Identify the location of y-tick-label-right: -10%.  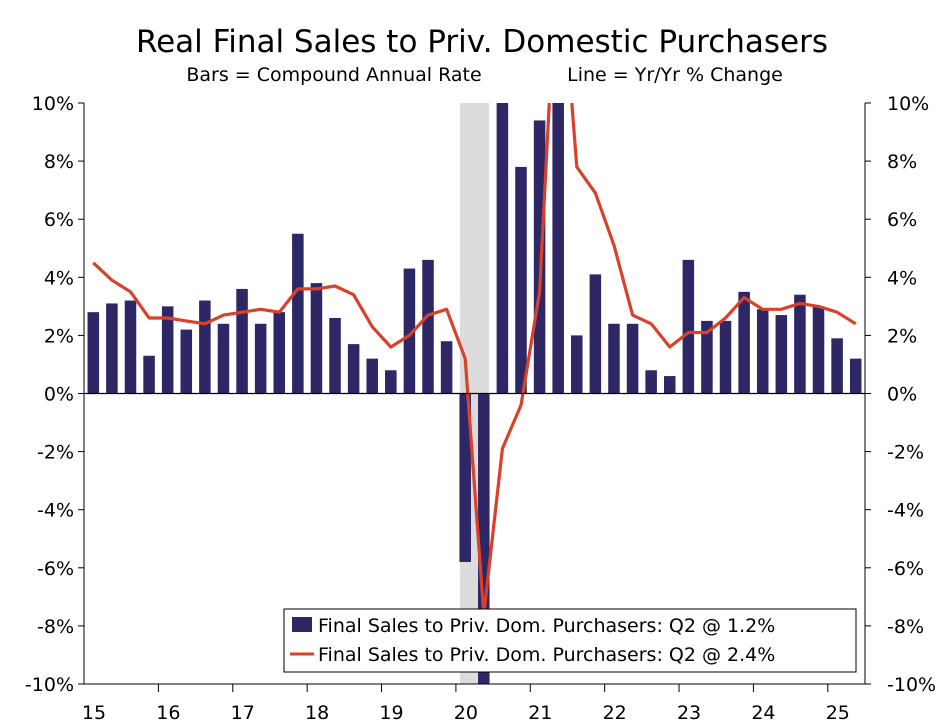
(911, 685).